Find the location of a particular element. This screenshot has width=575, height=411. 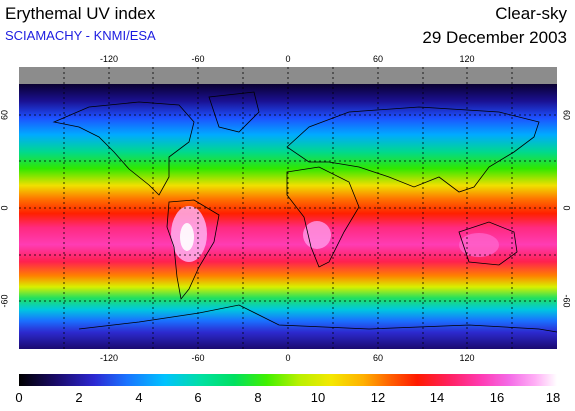

lon-tick-top: 0 is located at coordinates (288, 59).